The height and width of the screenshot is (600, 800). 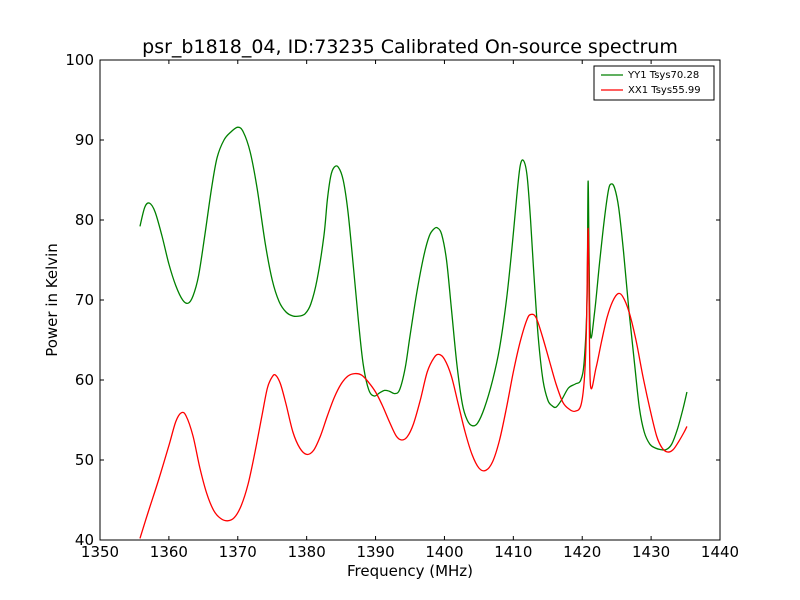 What do you see at coordinates (84, 220) in the screenshot?
I see `y-tick-label: 80` at bounding box center [84, 220].